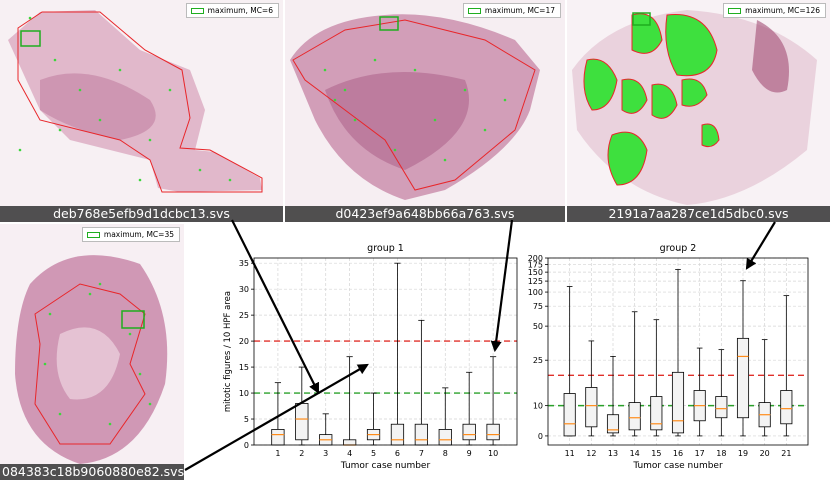 Image resolution: width=830 pixels, height=480 pixels. I want to click on x-tick-label: 14, so click(635, 453).